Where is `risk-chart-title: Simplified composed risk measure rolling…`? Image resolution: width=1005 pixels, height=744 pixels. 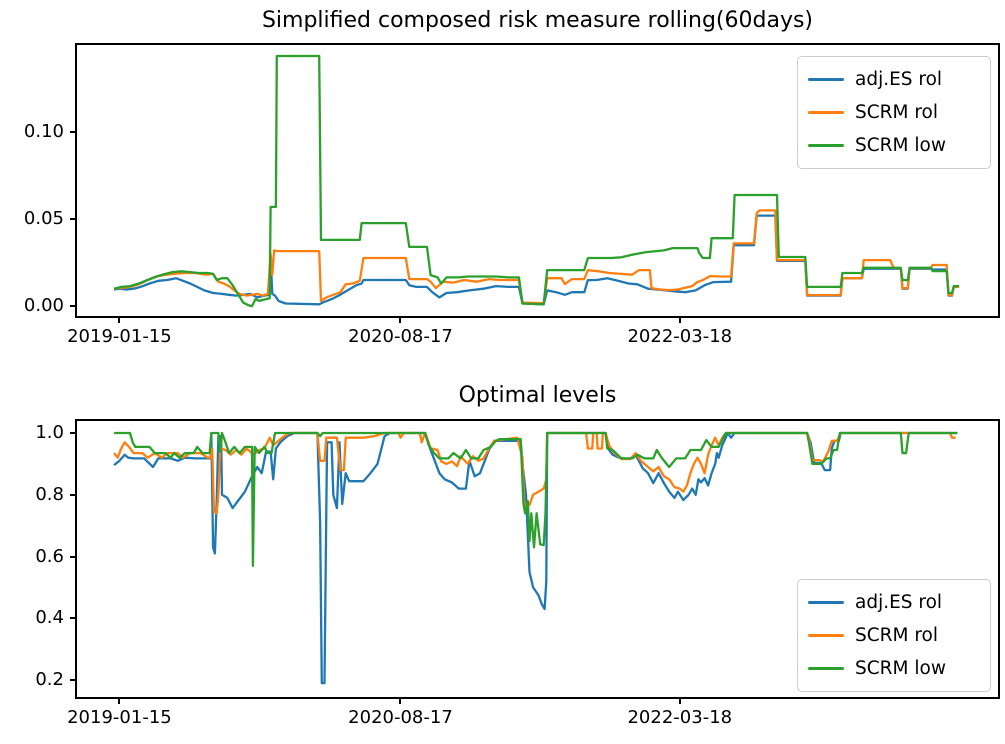 risk-chart-title: Simplified composed risk measure rolling… is located at coordinates (537, 20).